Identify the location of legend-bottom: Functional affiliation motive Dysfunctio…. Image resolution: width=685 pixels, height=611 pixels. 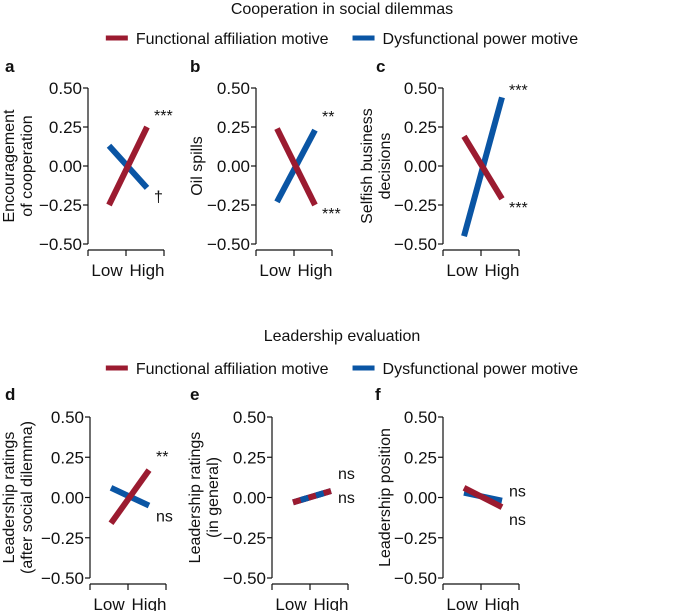
(342, 369).